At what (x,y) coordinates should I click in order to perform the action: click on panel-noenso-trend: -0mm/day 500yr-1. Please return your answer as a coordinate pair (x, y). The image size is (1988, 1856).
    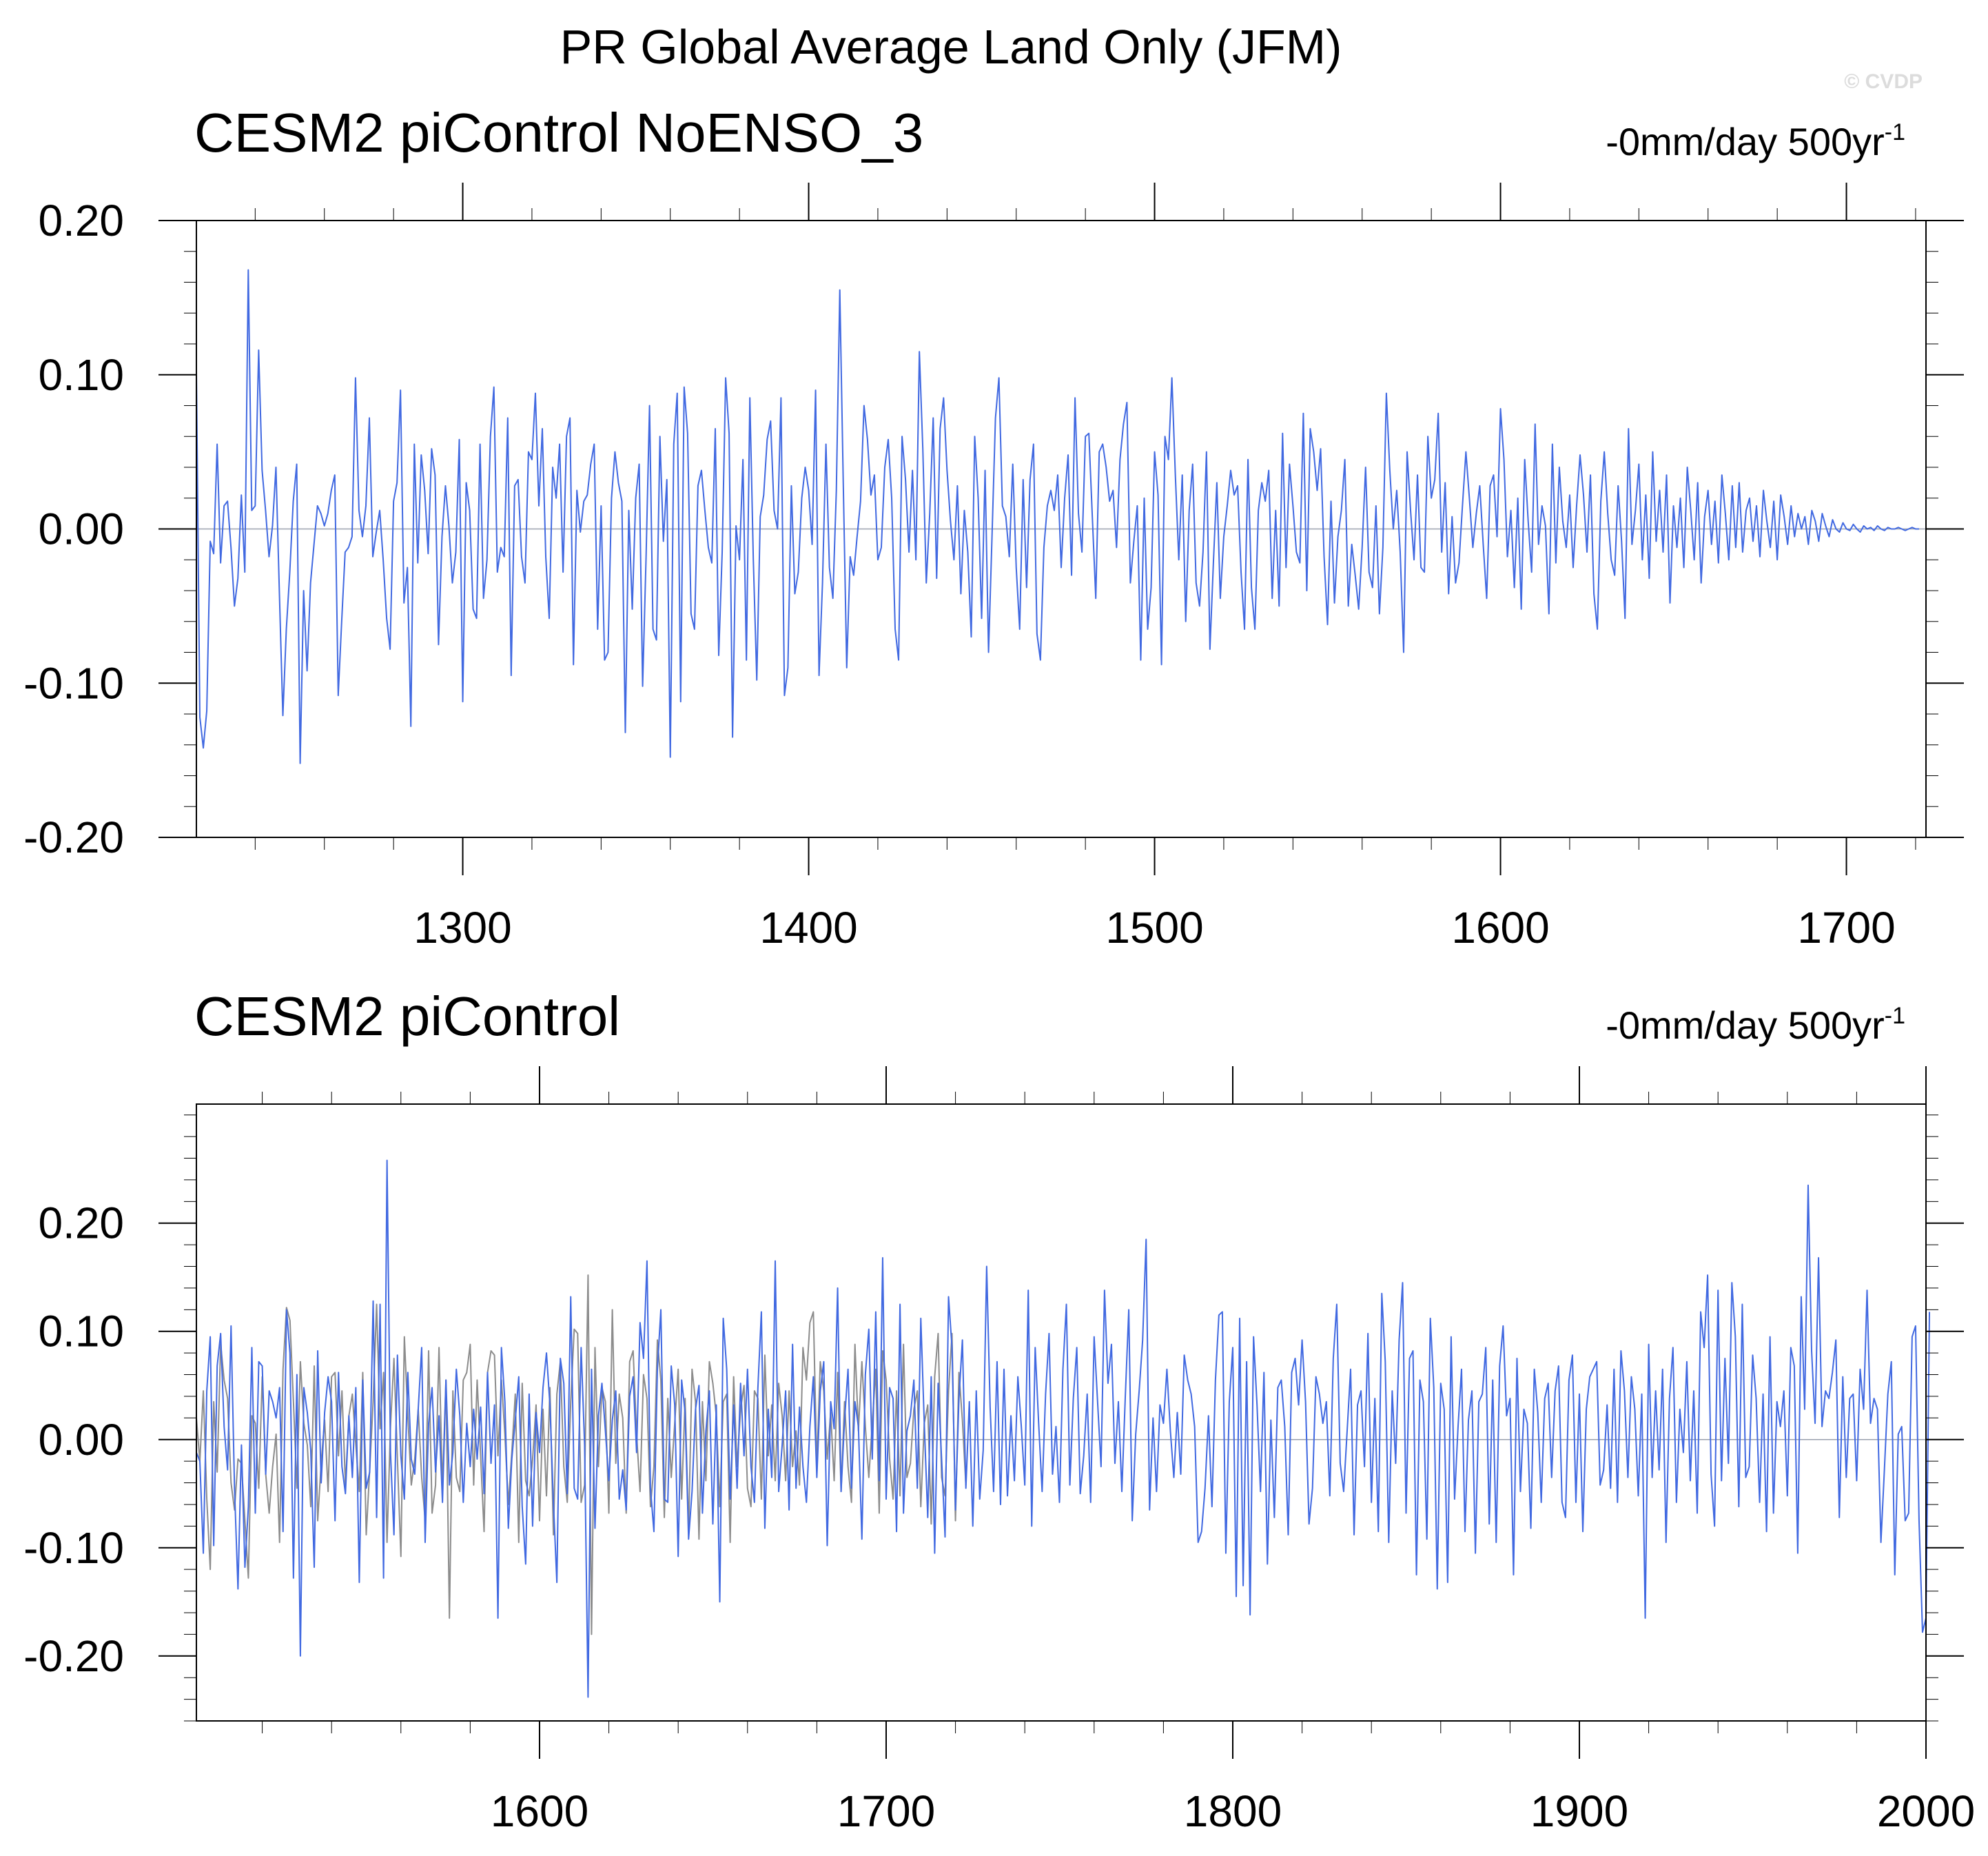
    Looking at the image, I should click on (1755, 141).